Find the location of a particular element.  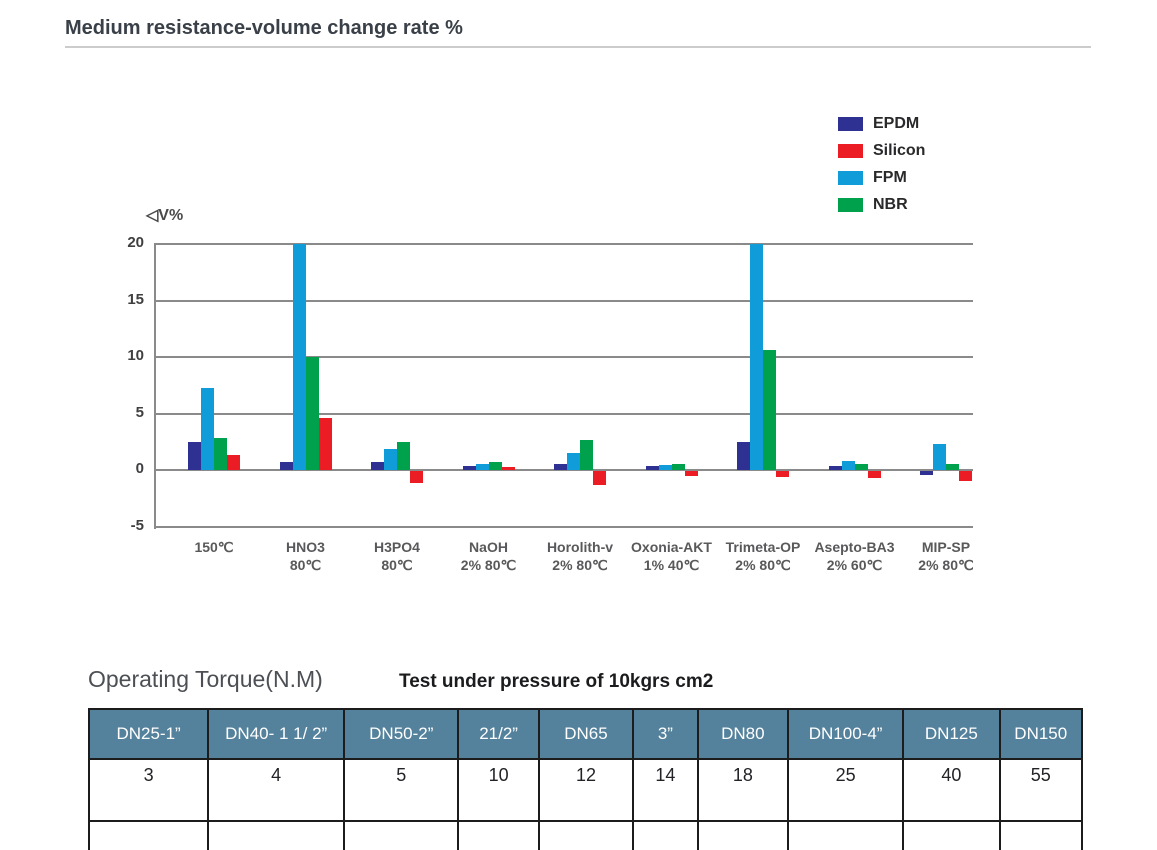

legend-label: FPM is located at coordinates (890, 177).